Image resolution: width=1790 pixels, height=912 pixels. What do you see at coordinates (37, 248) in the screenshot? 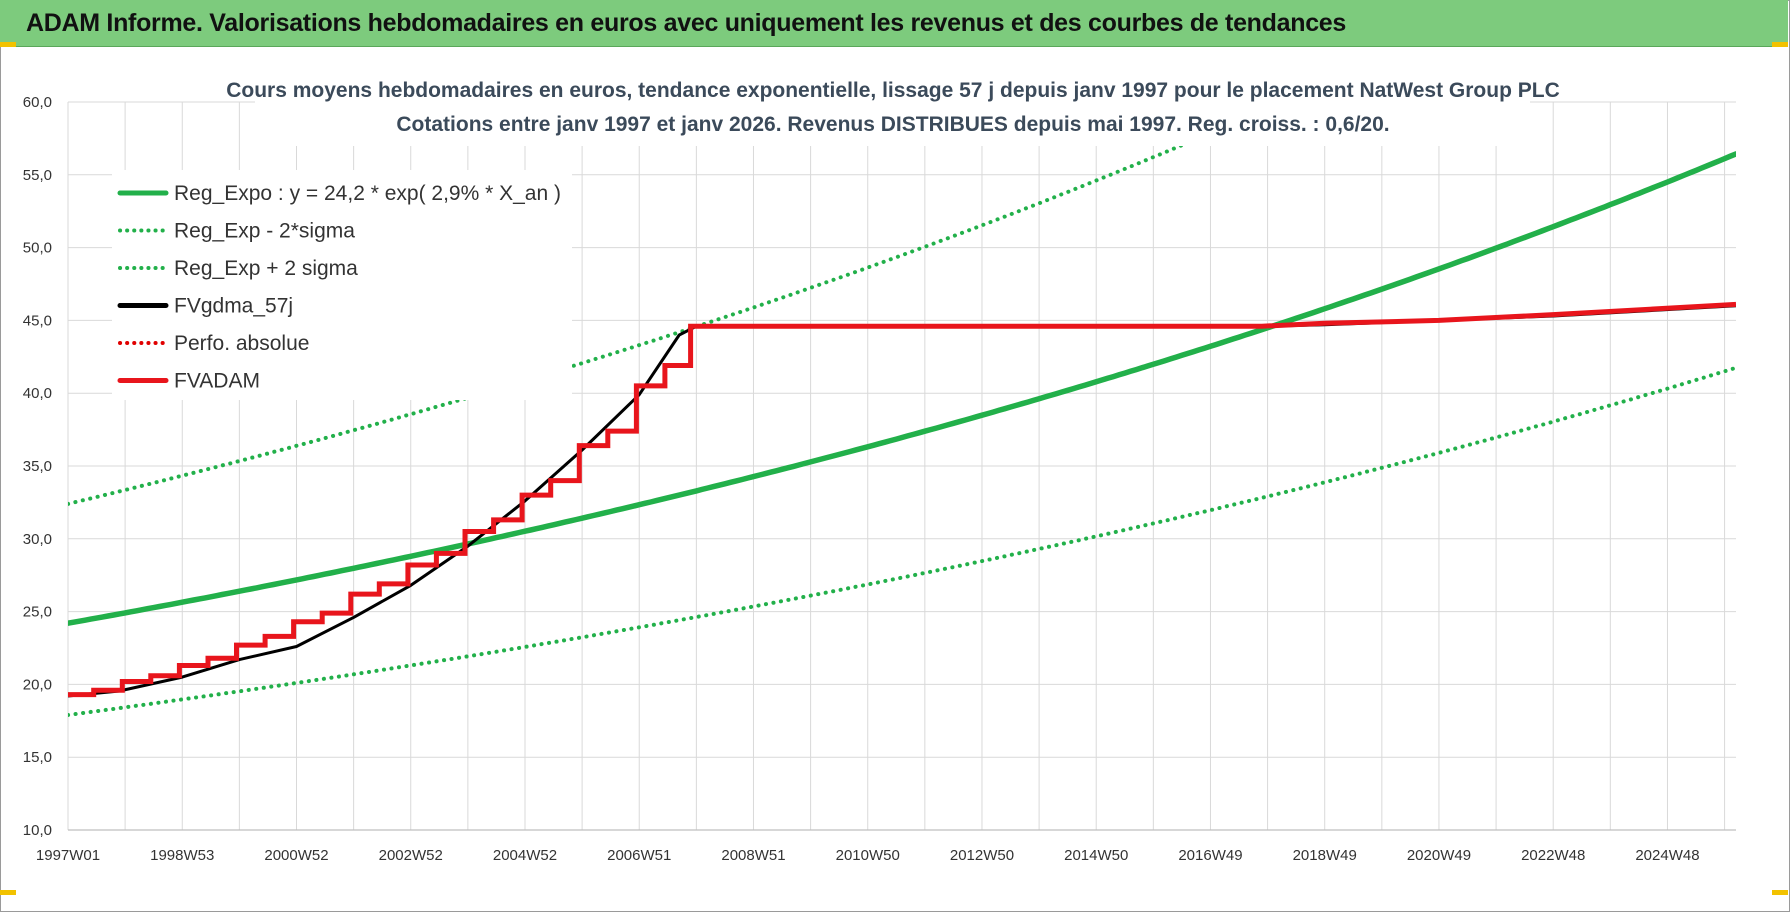
I see `y-tick-label: 50,0` at bounding box center [37, 248].